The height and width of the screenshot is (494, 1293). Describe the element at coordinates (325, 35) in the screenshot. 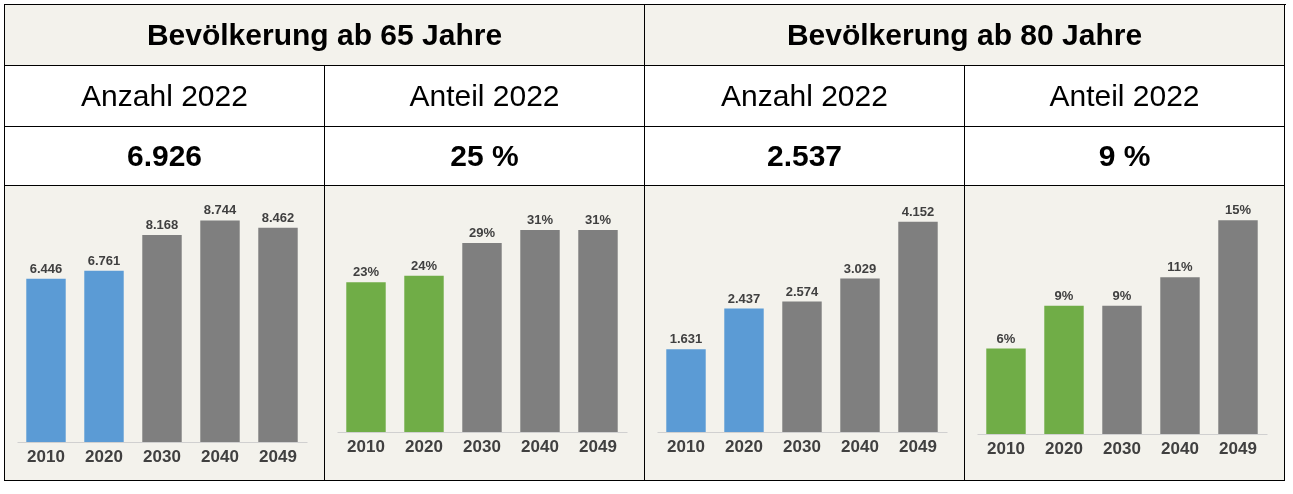

I see `text: Bevölkerung ab 65 Jahre` at that location.